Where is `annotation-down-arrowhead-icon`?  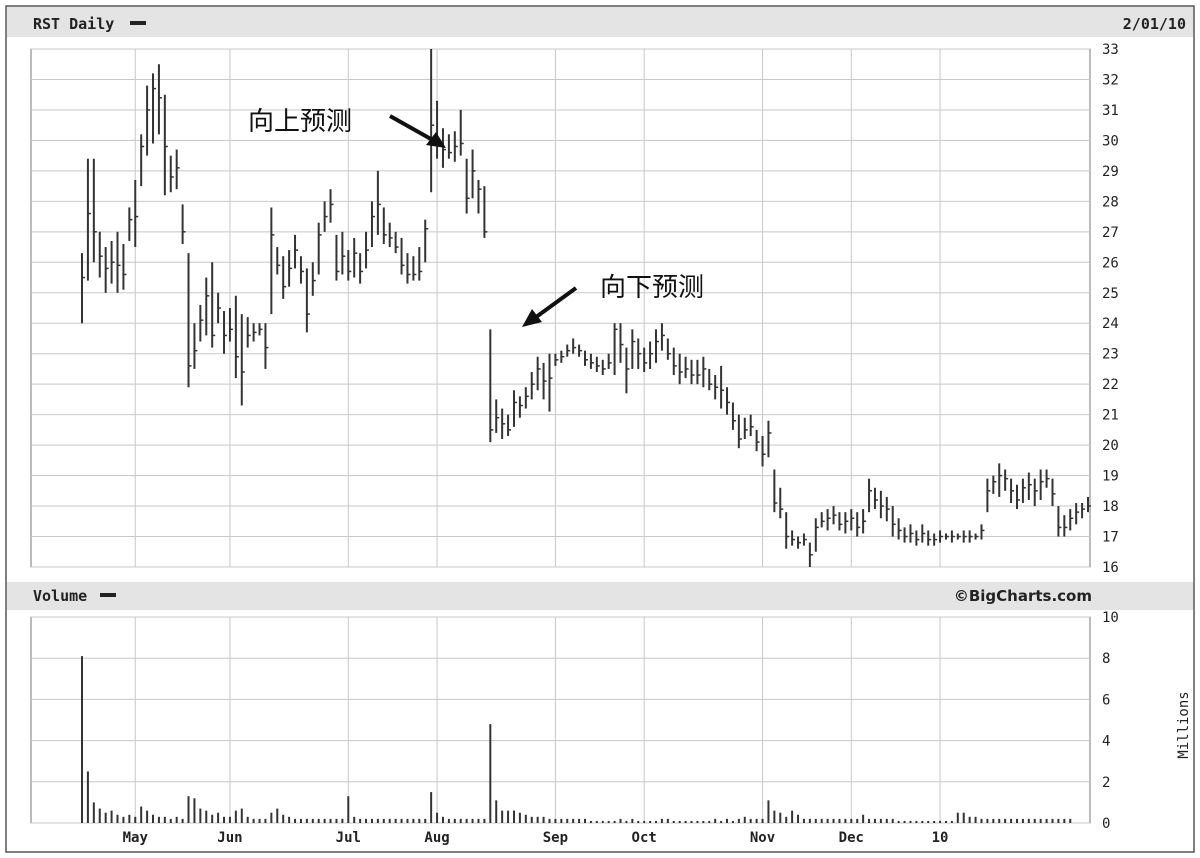 annotation-down-arrowhead-icon is located at coordinates (532, 318).